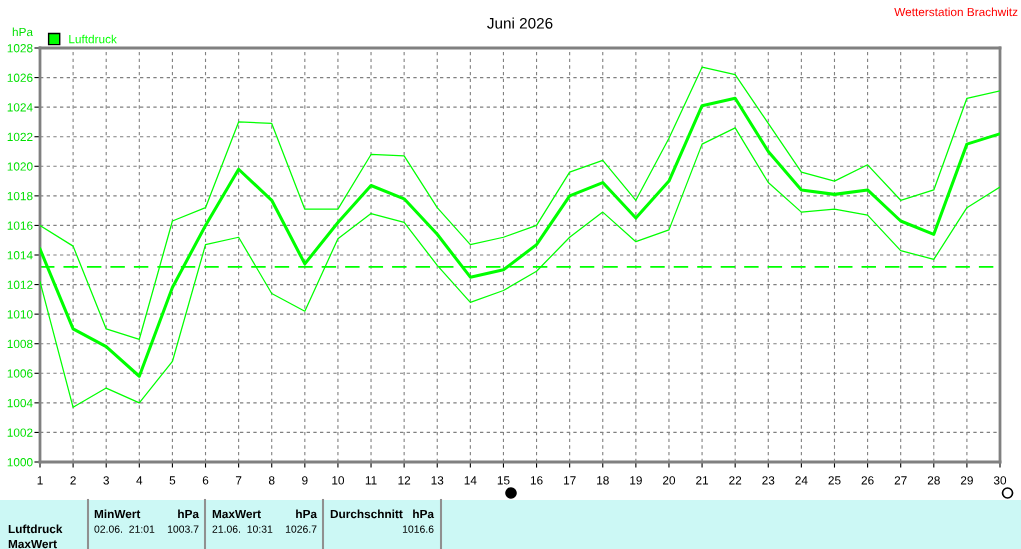 The image size is (1021, 549). Describe the element at coordinates (20, 284) in the screenshot. I see `y-tick-label: 1012` at that location.